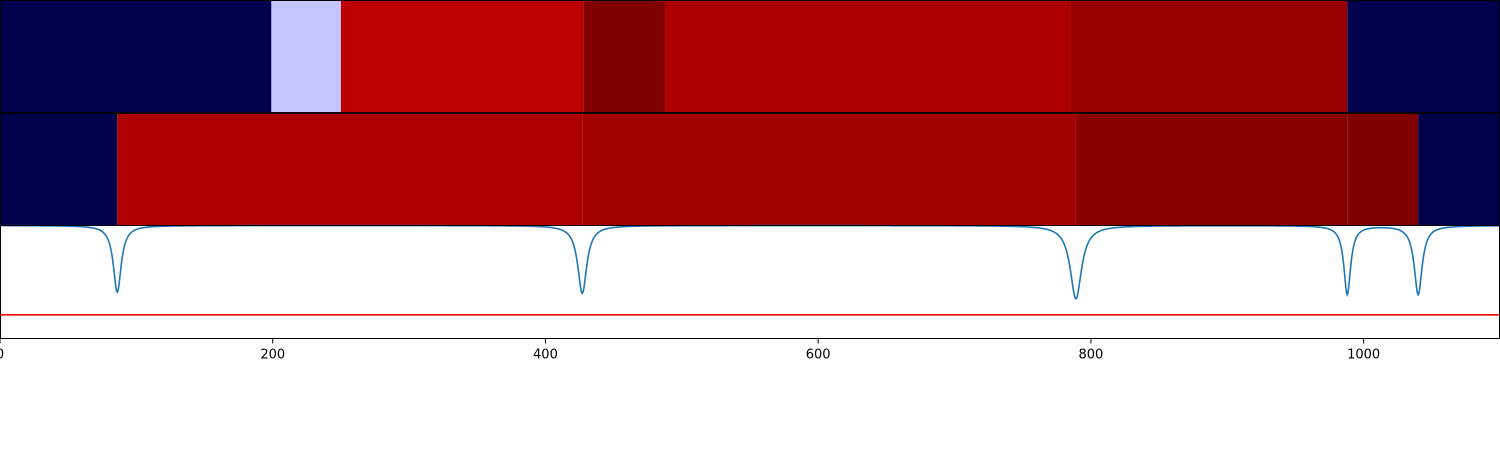  Describe the element at coordinates (272, 355) in the screenshot. I see `x-tick-label: 200` at that location.